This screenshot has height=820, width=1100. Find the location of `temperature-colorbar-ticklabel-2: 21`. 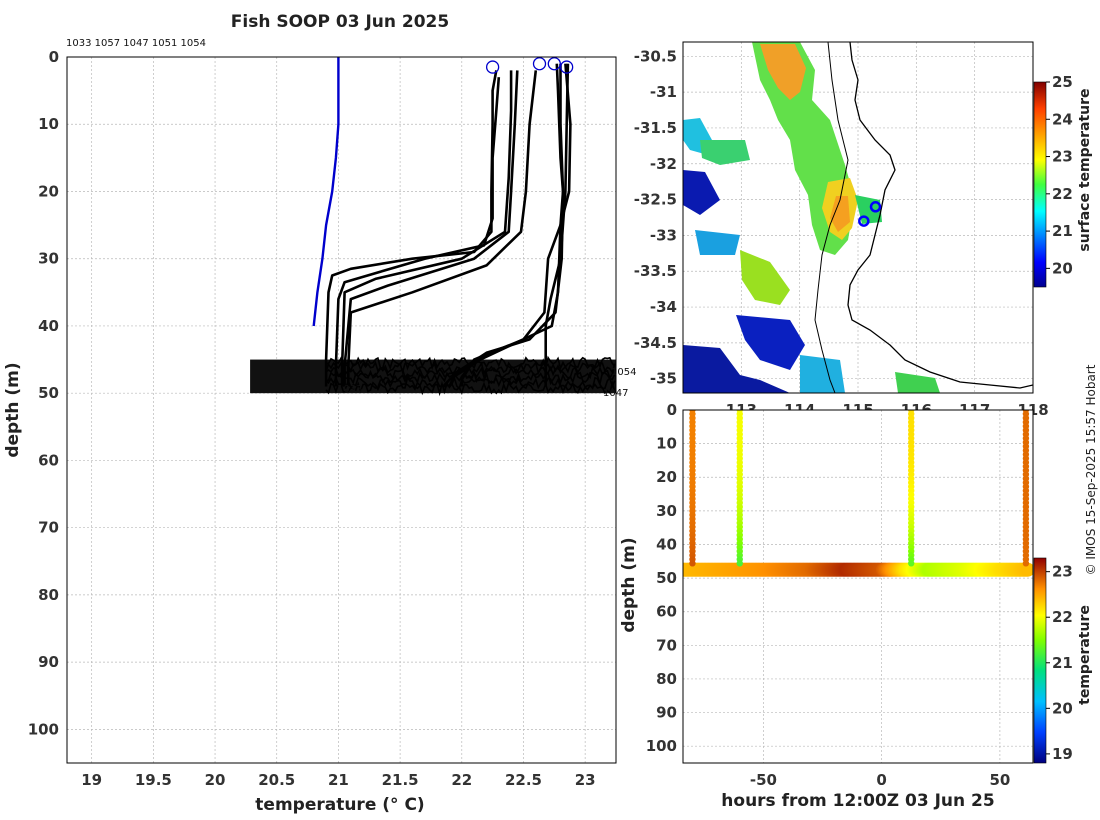

temperature-colorbar-ticklabel-2: 21 is located at coordinates (1062, 663).